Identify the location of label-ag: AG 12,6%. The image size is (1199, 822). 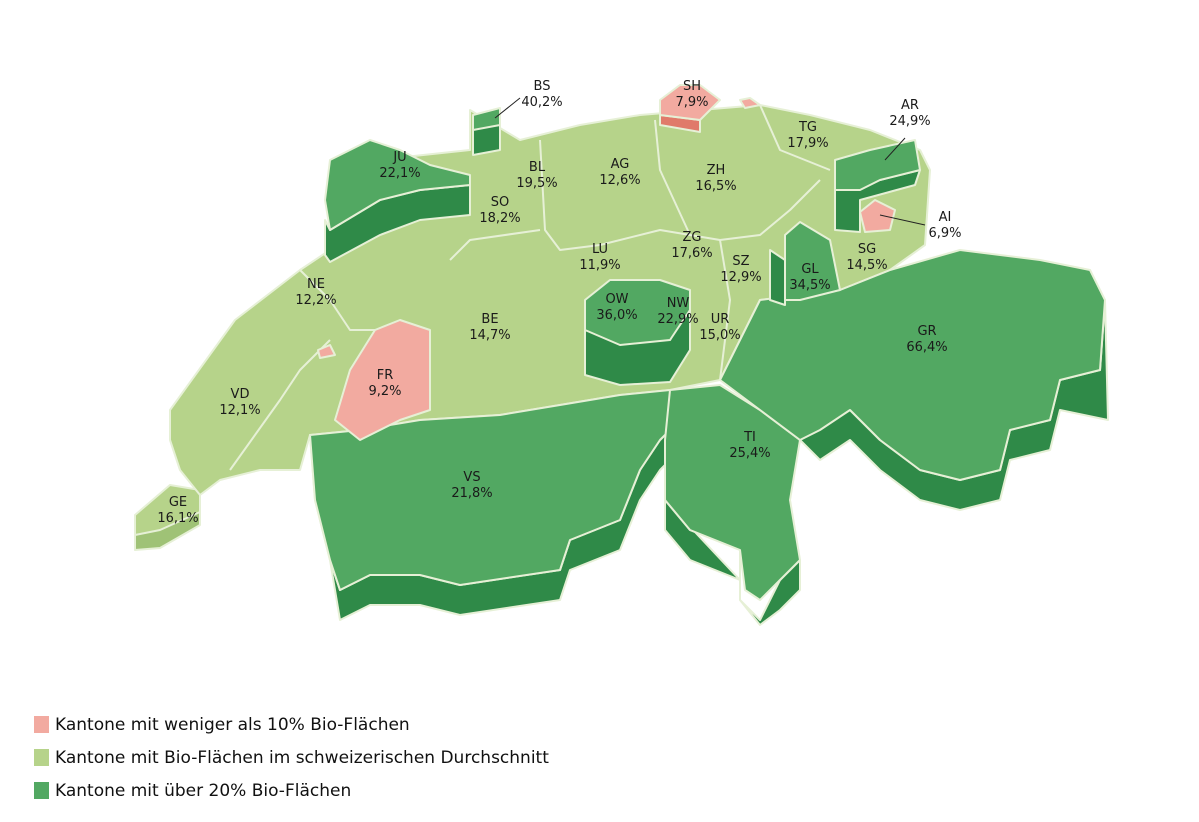
(620, 172).